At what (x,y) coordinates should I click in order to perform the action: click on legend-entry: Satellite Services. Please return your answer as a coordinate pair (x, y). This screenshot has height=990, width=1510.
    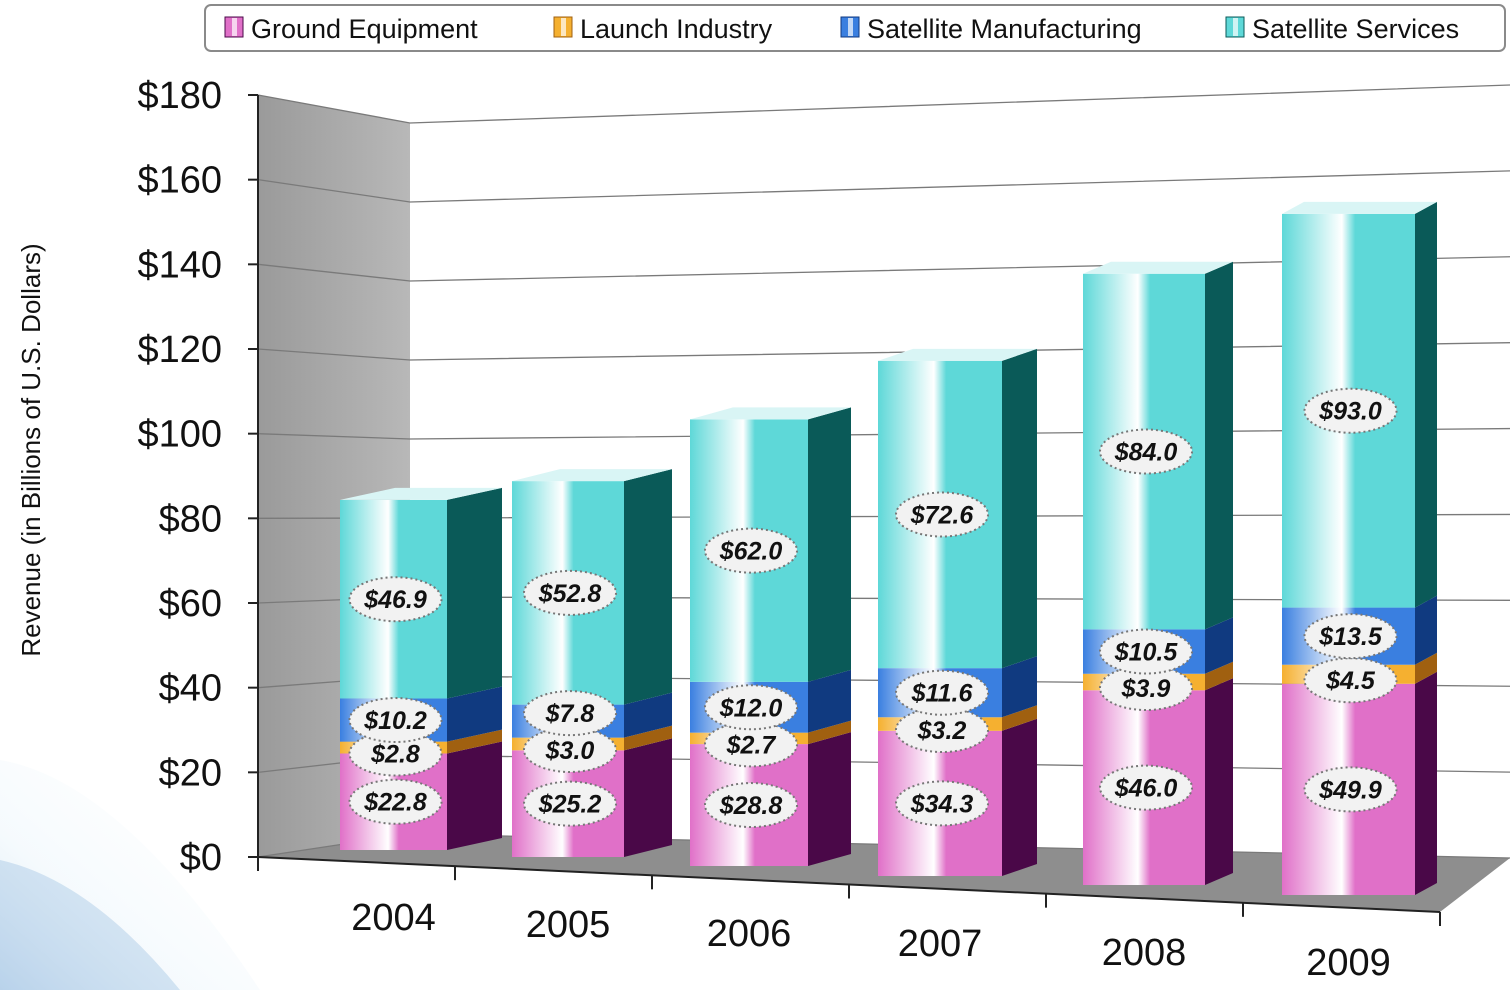
    Looking at the image, I should click on (1355, 29).